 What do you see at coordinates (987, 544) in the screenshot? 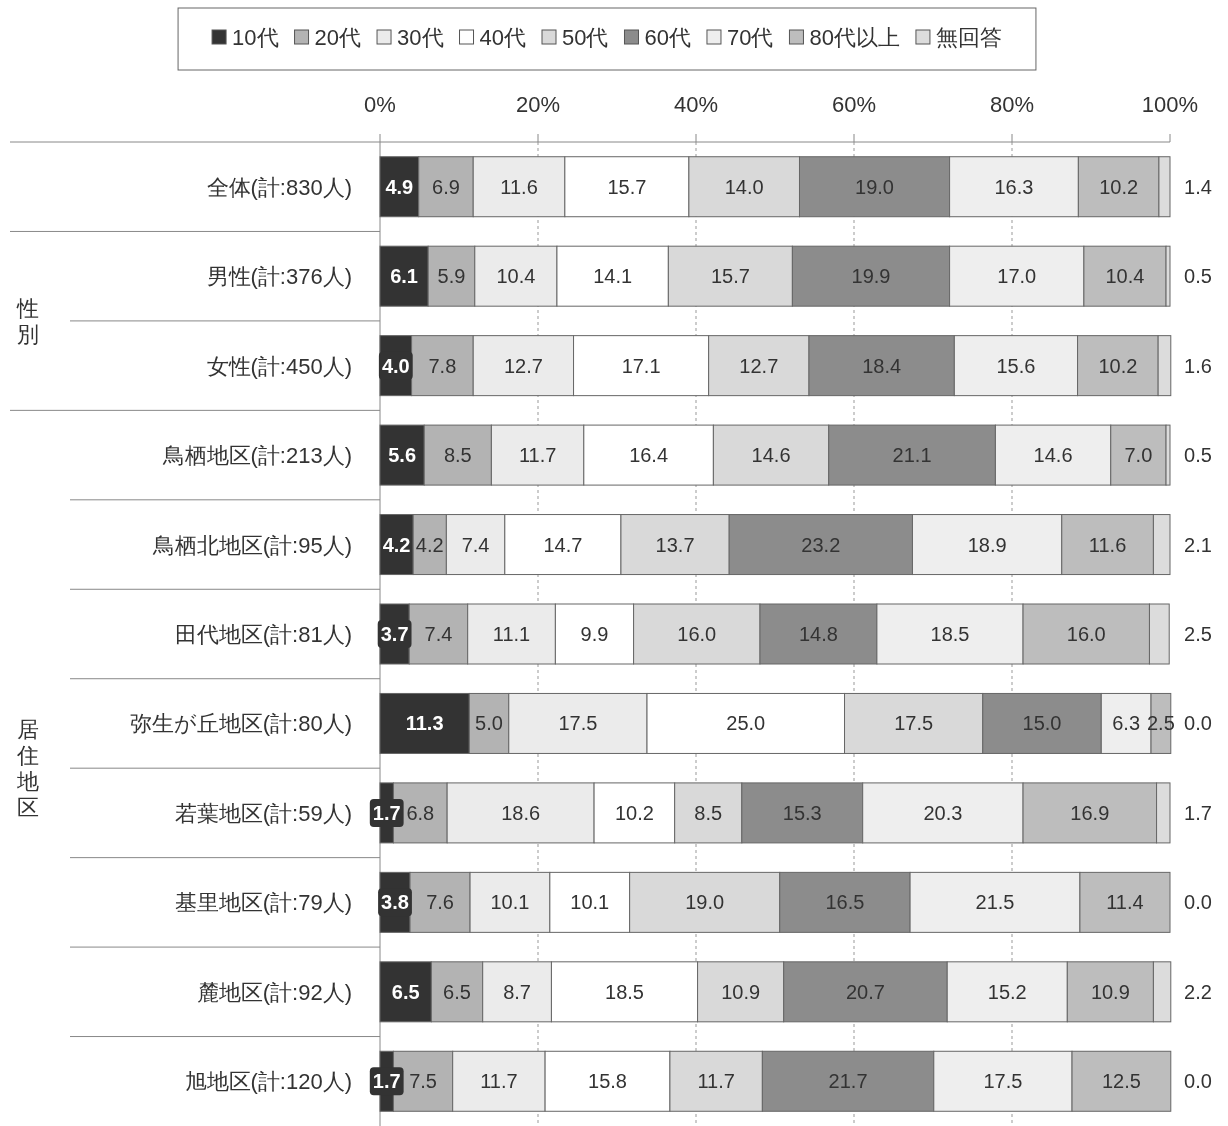
I see `data-label: 18.9` at bounding box center [987, 544].